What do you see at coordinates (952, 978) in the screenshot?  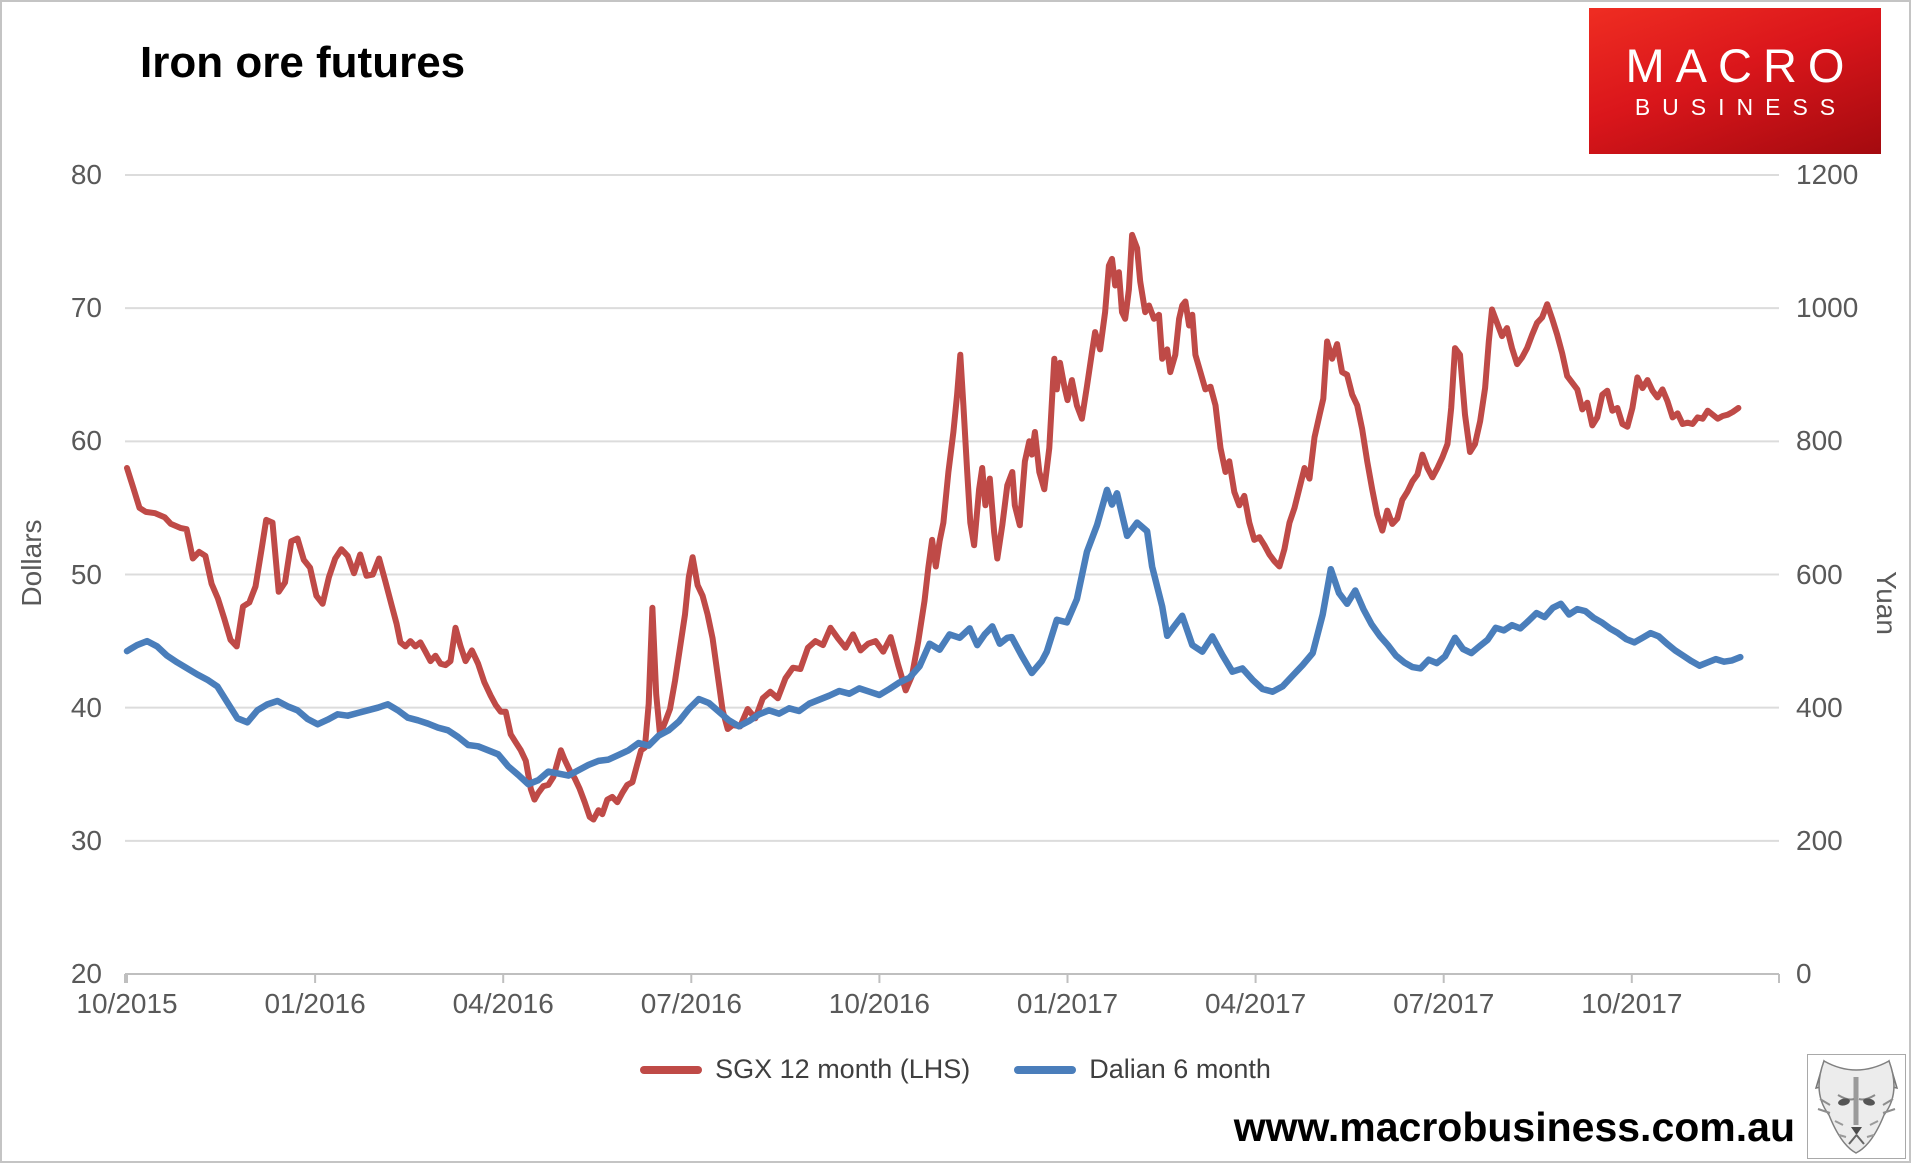 I see `x-axis` at bounding box center [952, 978].